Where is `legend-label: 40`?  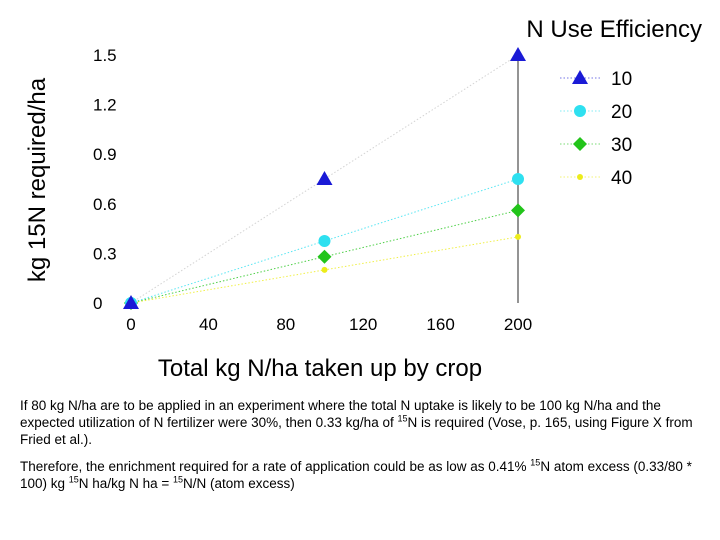
legend-label: 40 is located at coordinates (621, 178).